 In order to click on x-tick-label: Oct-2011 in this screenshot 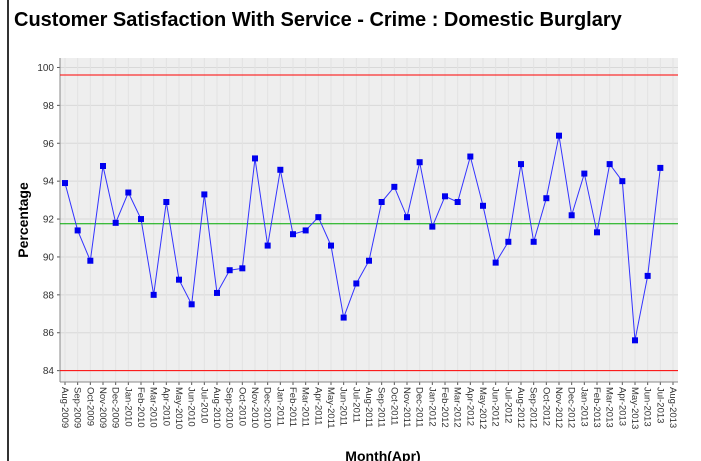, I will do `click(393, 406)`.